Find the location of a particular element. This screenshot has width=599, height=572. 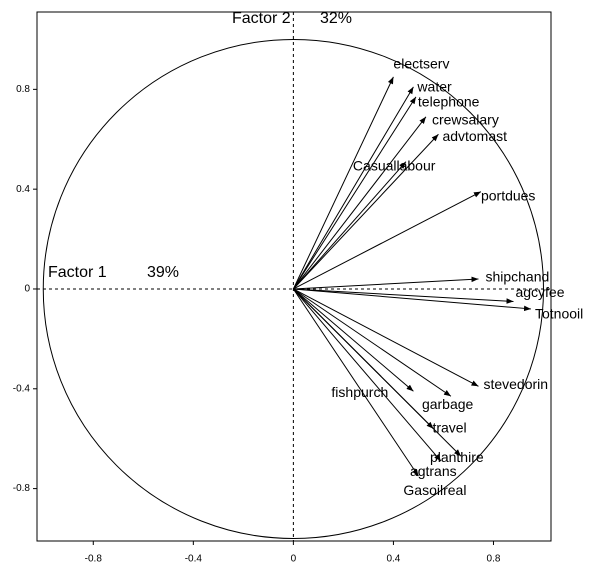

y-tick-label: 0.4 is located at coordinates (23, 189).